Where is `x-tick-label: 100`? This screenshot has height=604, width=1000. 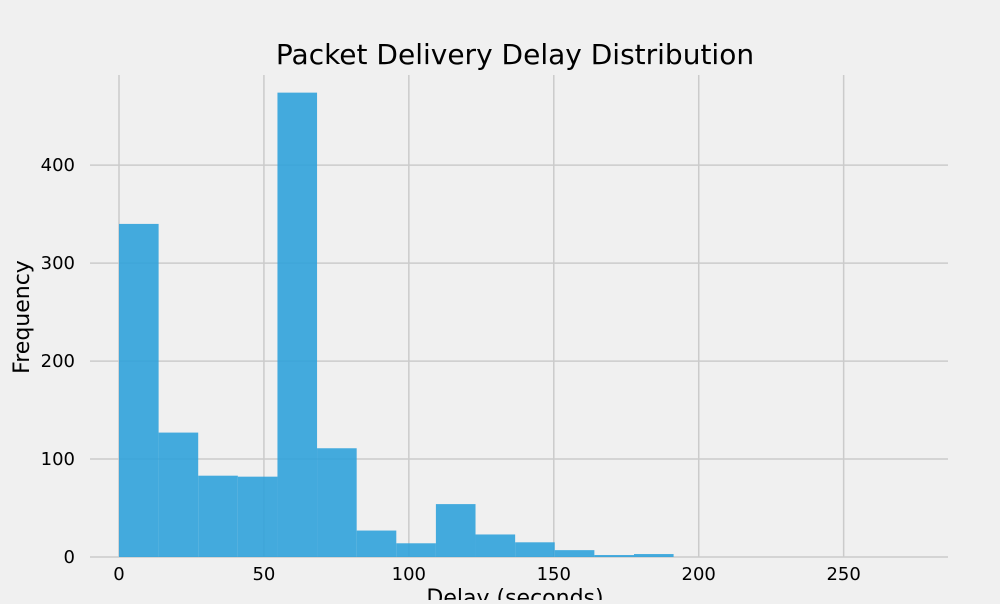 x-tick-label: 100 is located at coordinates (409, 574).